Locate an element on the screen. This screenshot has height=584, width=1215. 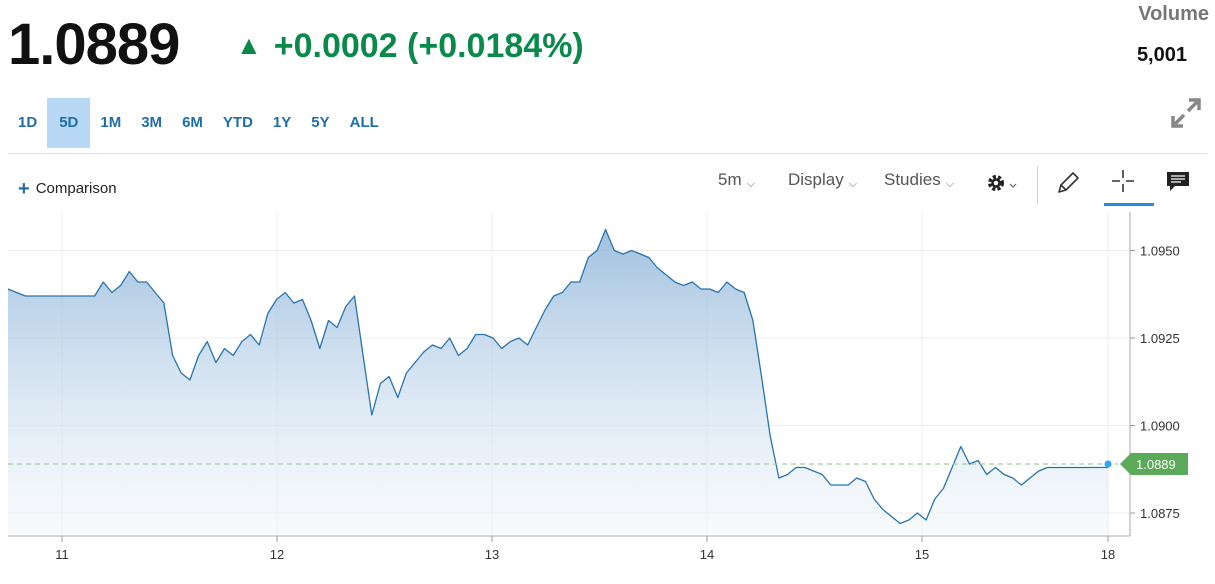
y-tick-label: 1.0925 is located at coordinates (1160, 338).